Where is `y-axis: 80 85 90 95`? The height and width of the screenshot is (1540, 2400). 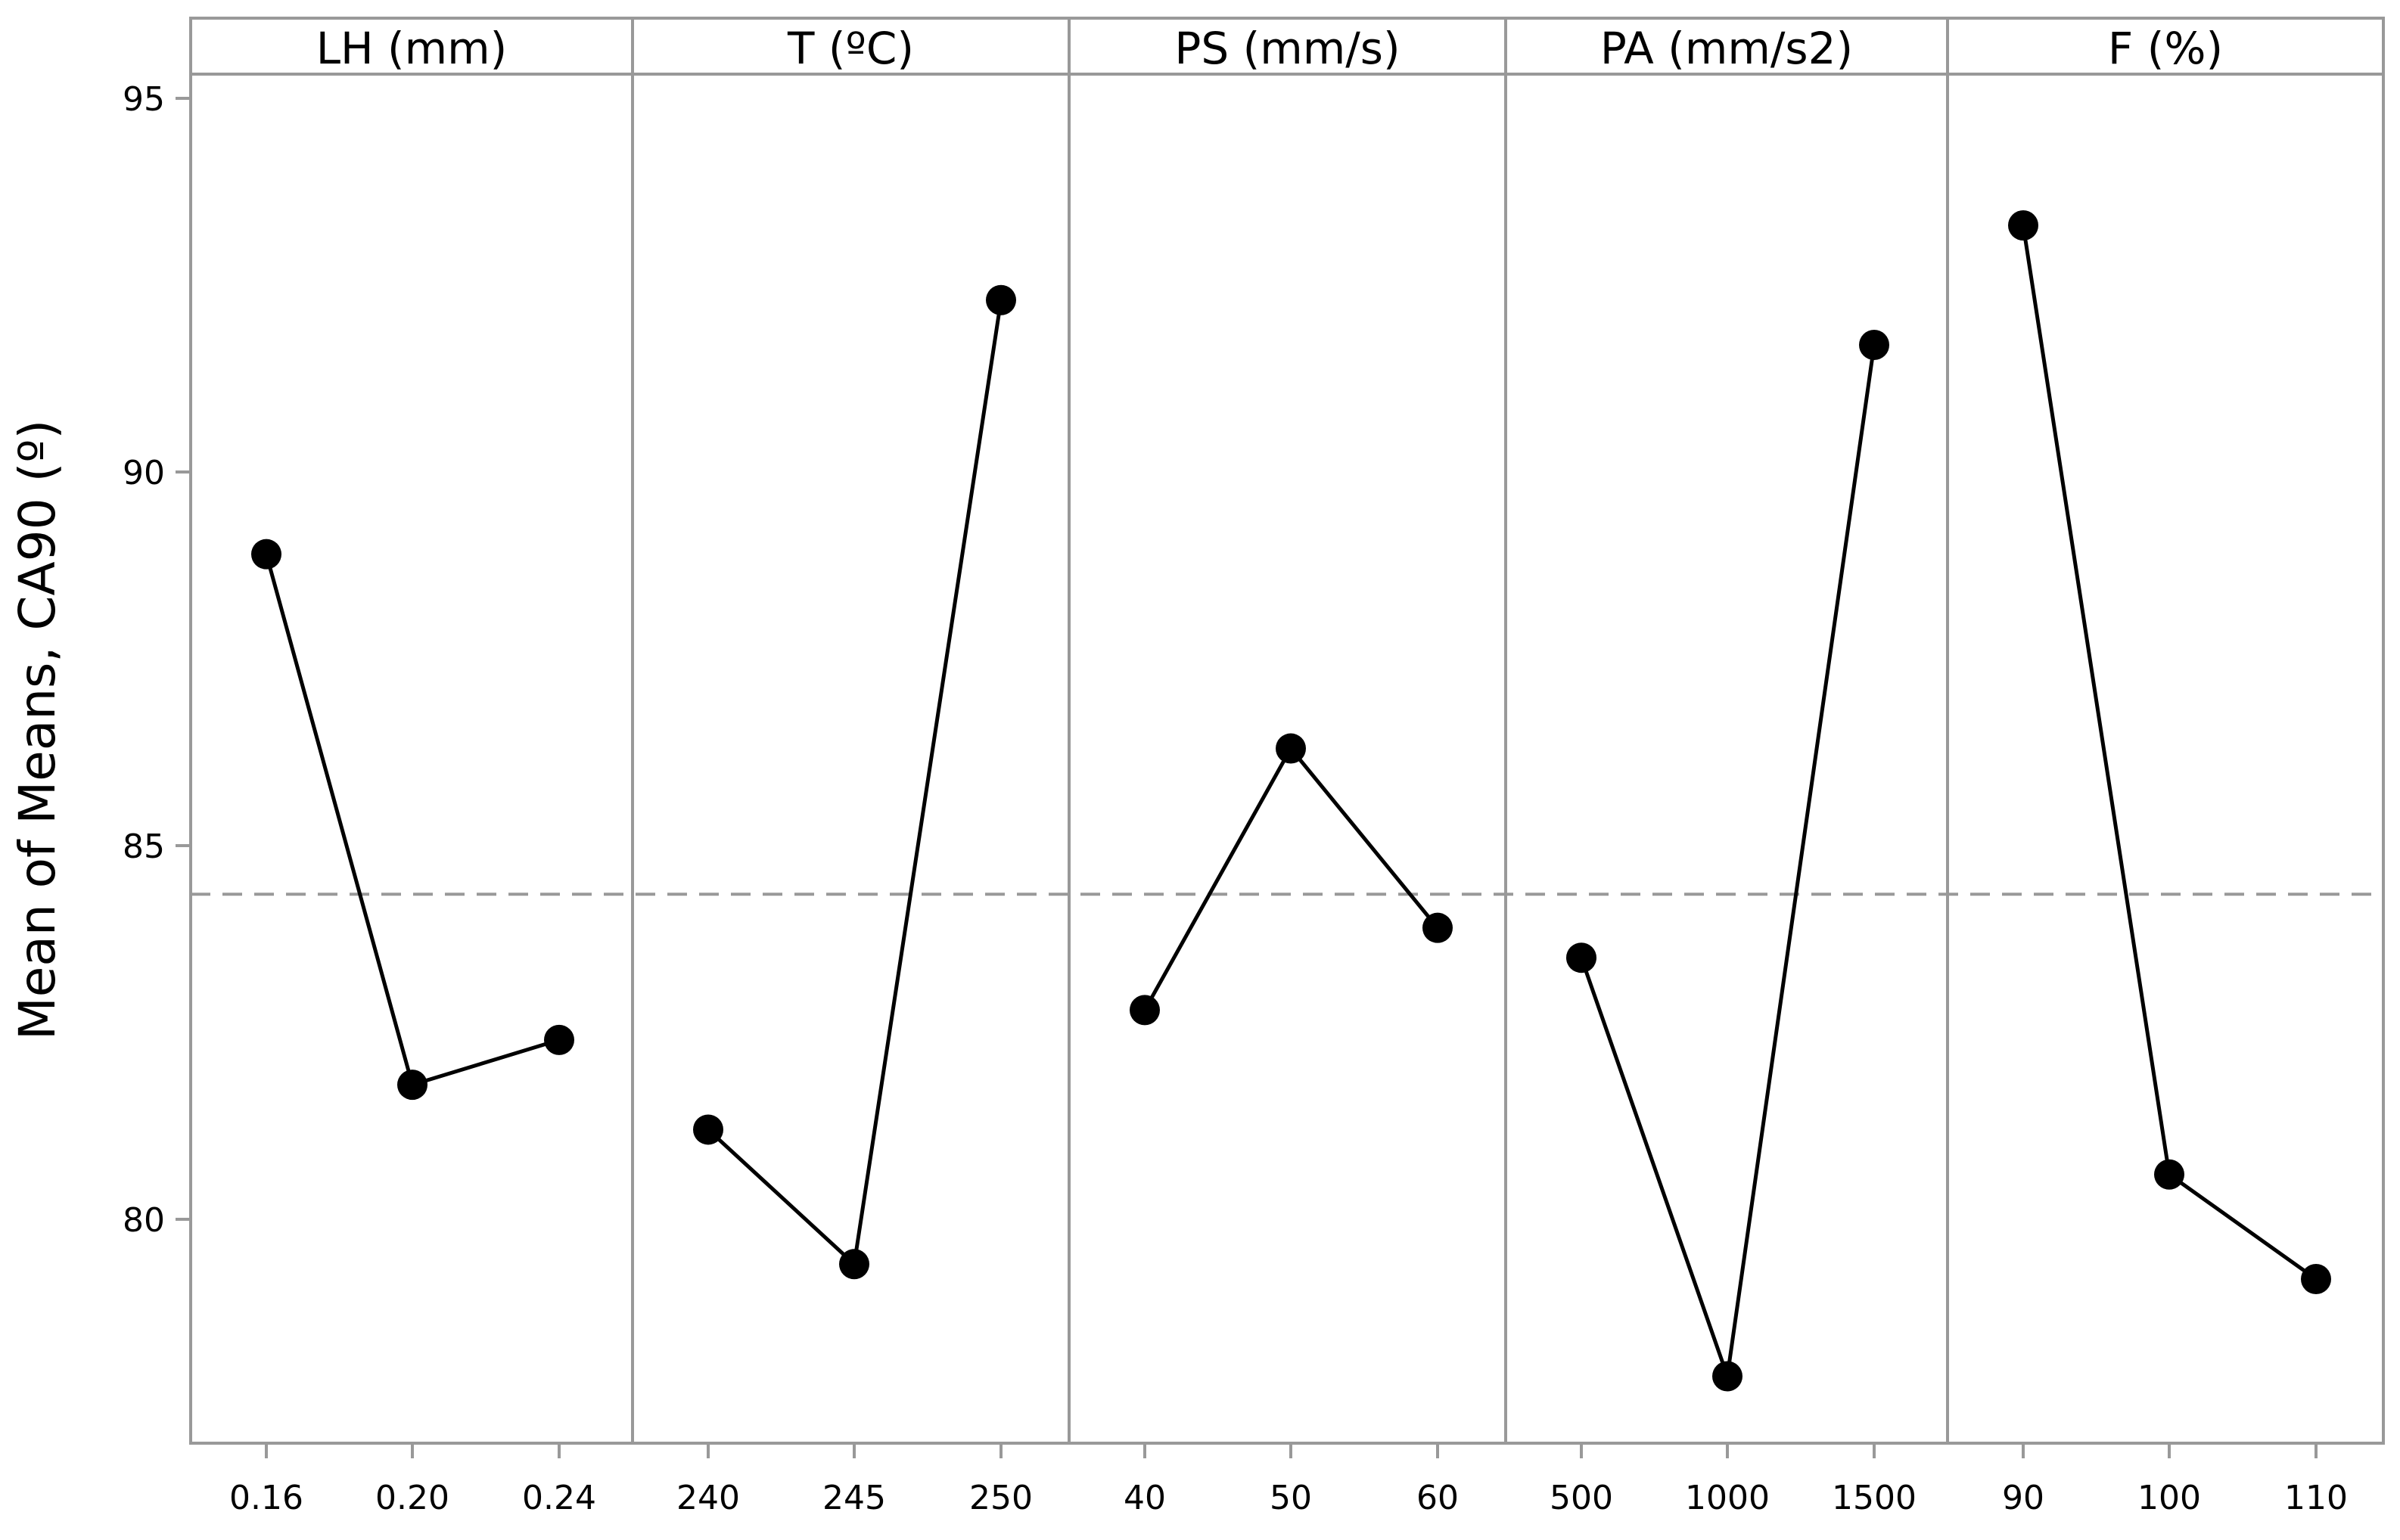
y-axis: 80 85 90 95 is located at coordinates (157, 660).